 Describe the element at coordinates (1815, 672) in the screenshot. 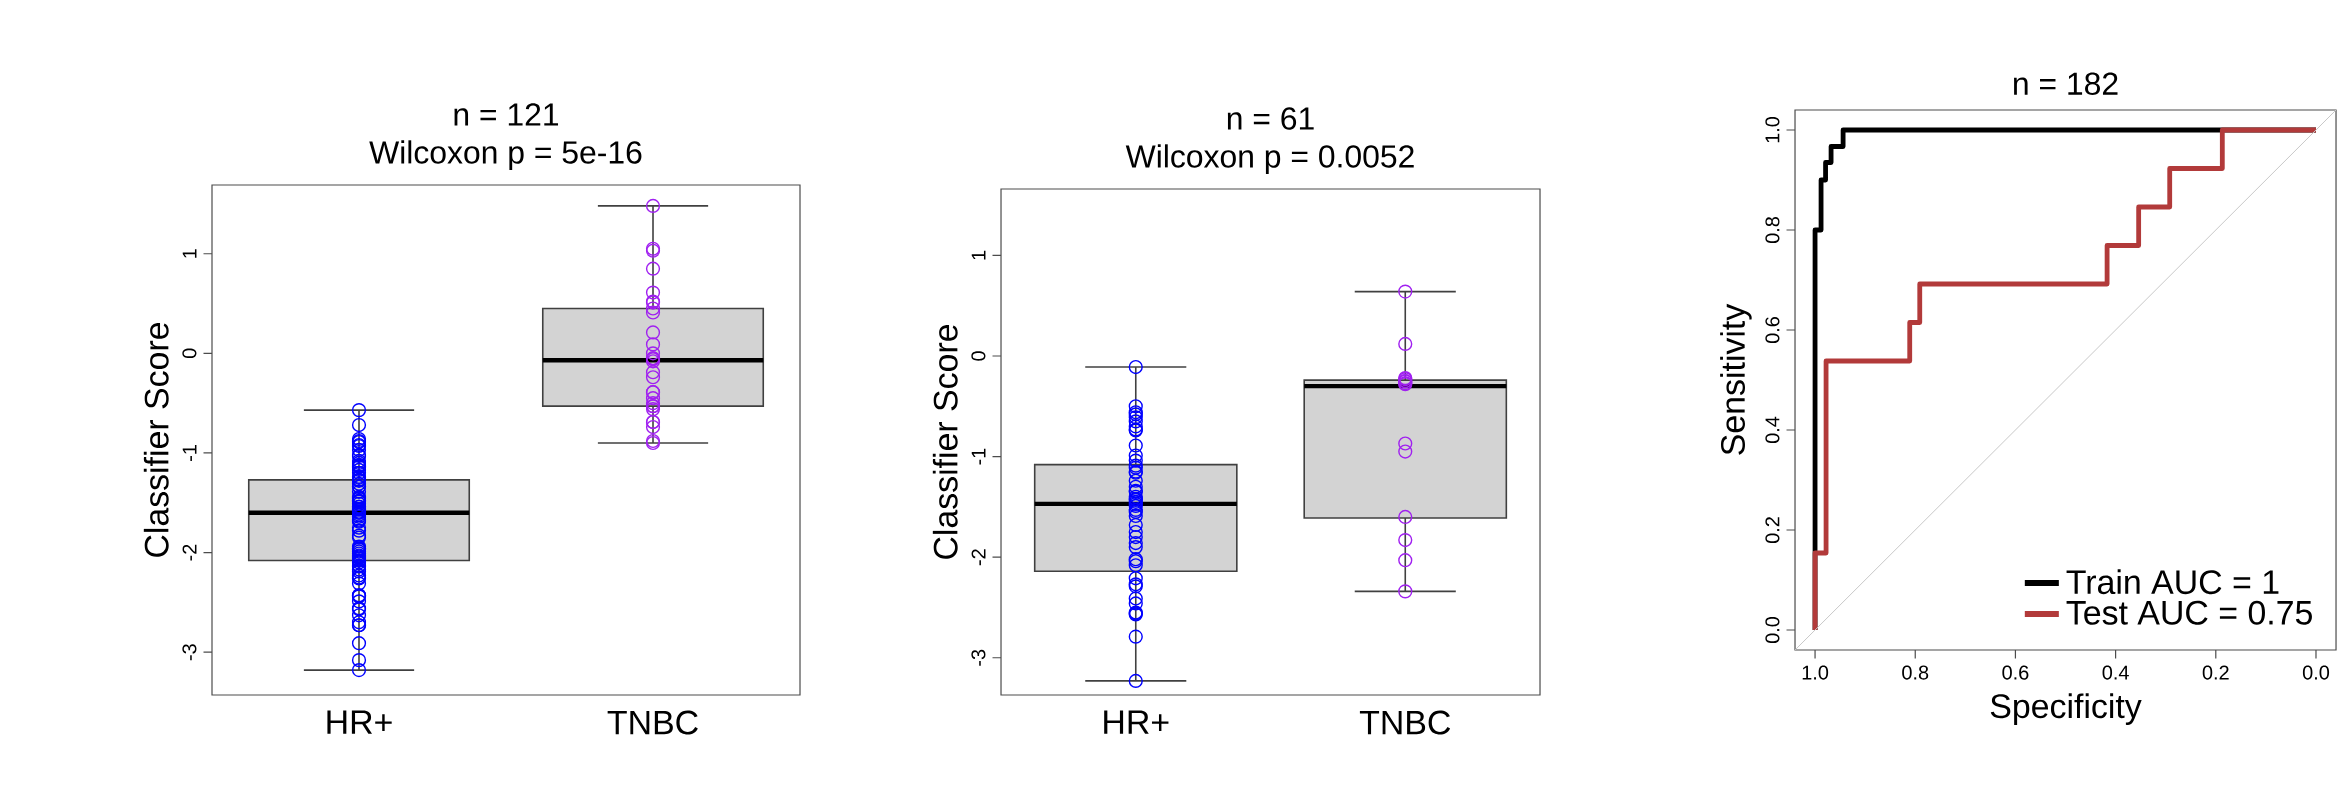

I see `x-tick-label: 1.0` at that location.